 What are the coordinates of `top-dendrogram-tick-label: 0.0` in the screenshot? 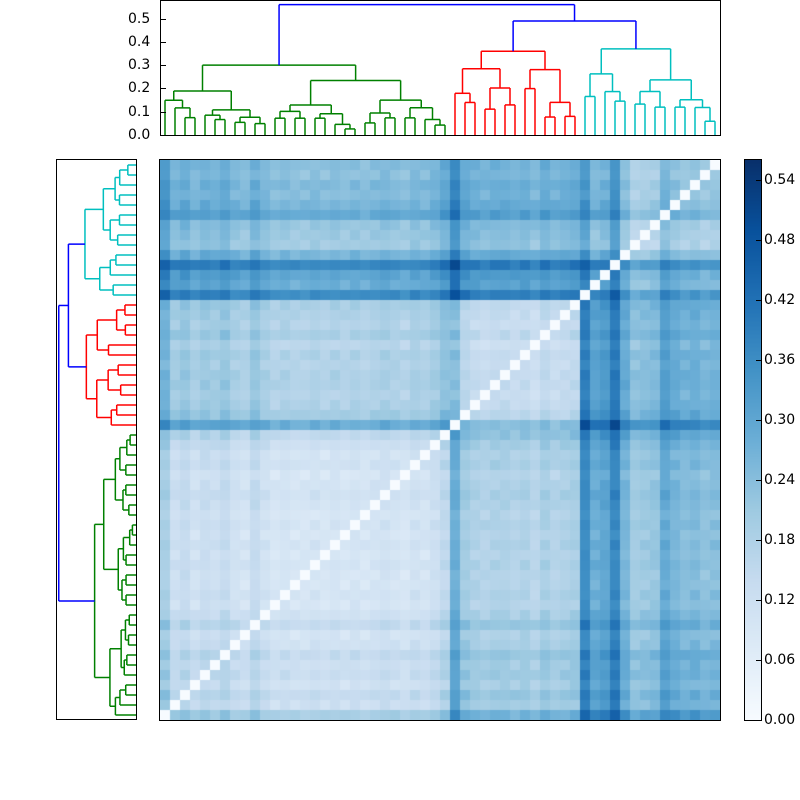 It's located at (139, 135).